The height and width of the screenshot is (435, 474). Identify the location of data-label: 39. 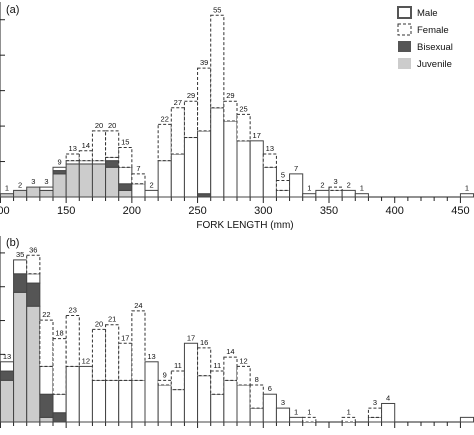
(204, 62).